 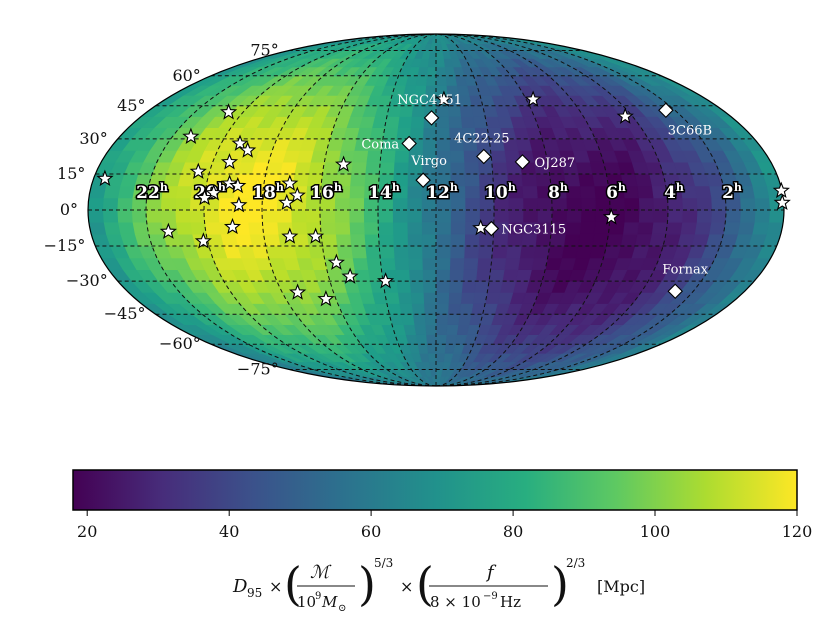 What do you see at coordinates (186, 75) in the screenshot?
I see `dec-label: 60°` at bounding box center [186, 75].